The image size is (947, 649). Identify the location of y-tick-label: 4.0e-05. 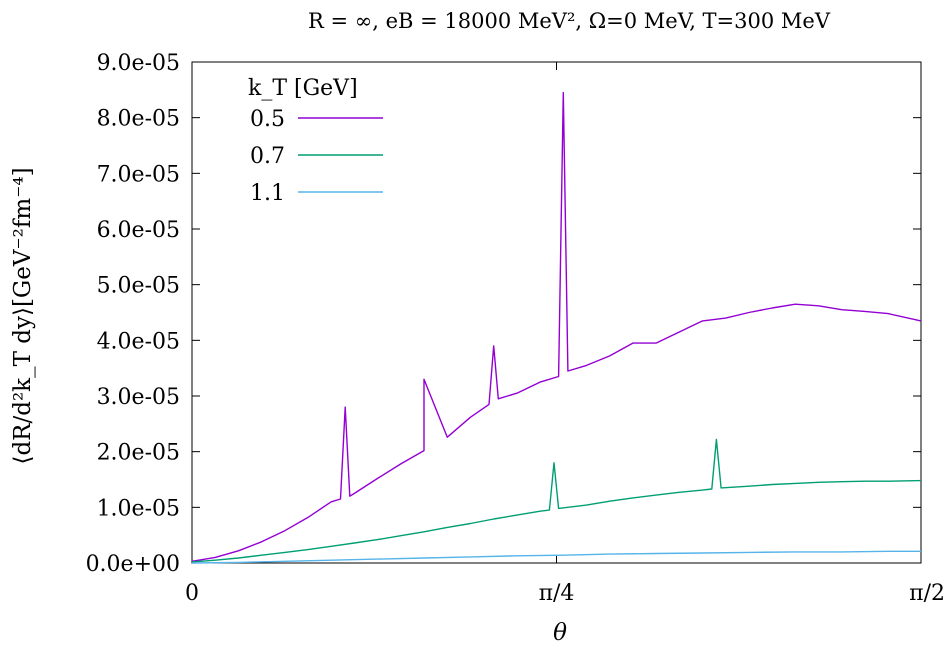
(138, 341).